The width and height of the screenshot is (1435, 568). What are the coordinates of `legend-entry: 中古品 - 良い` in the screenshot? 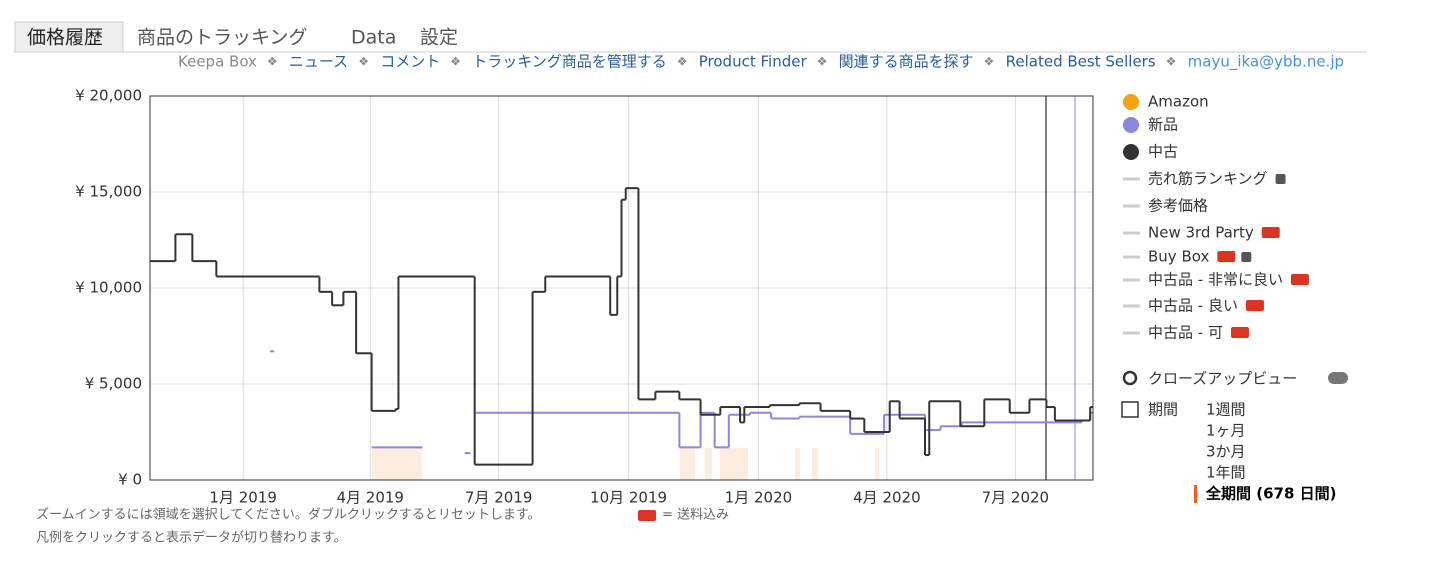 It's located at (1193, 306).